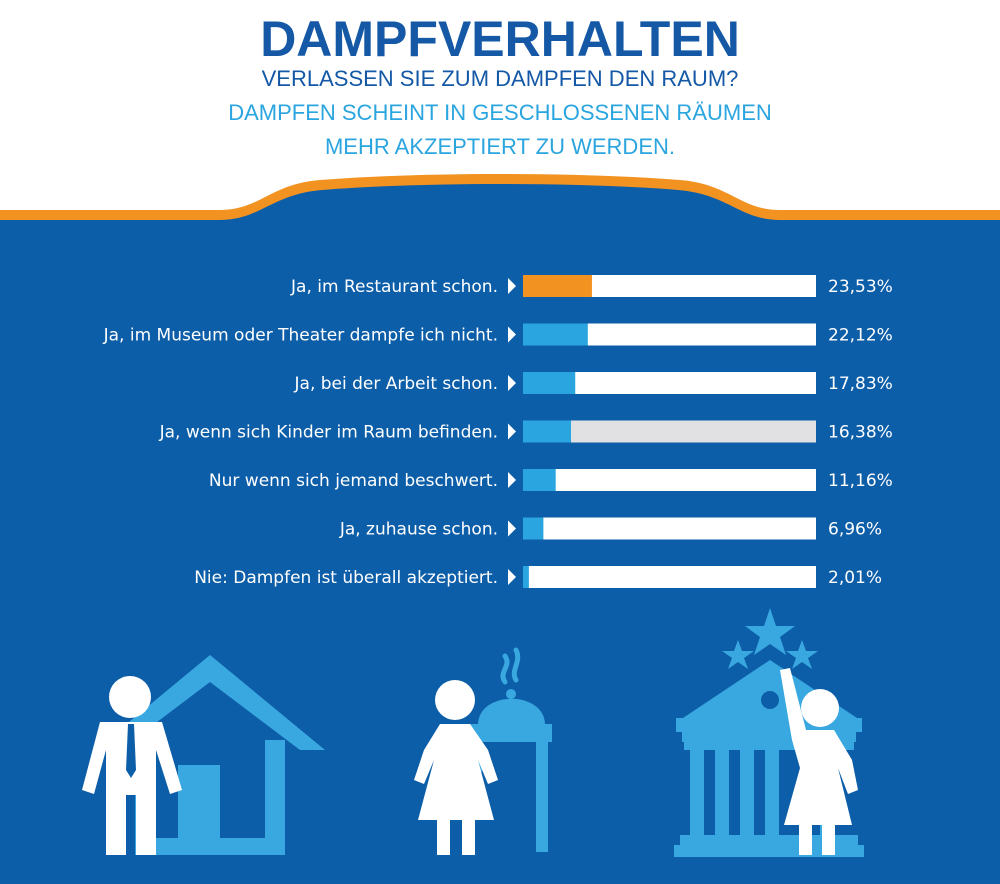 Image resolution: width=1000 pixels, height=884 pixels. What do you see at coordinates (860, 384) in the screenshot?
I see `value-label: 17,83%` at bounding box center [860, 384].